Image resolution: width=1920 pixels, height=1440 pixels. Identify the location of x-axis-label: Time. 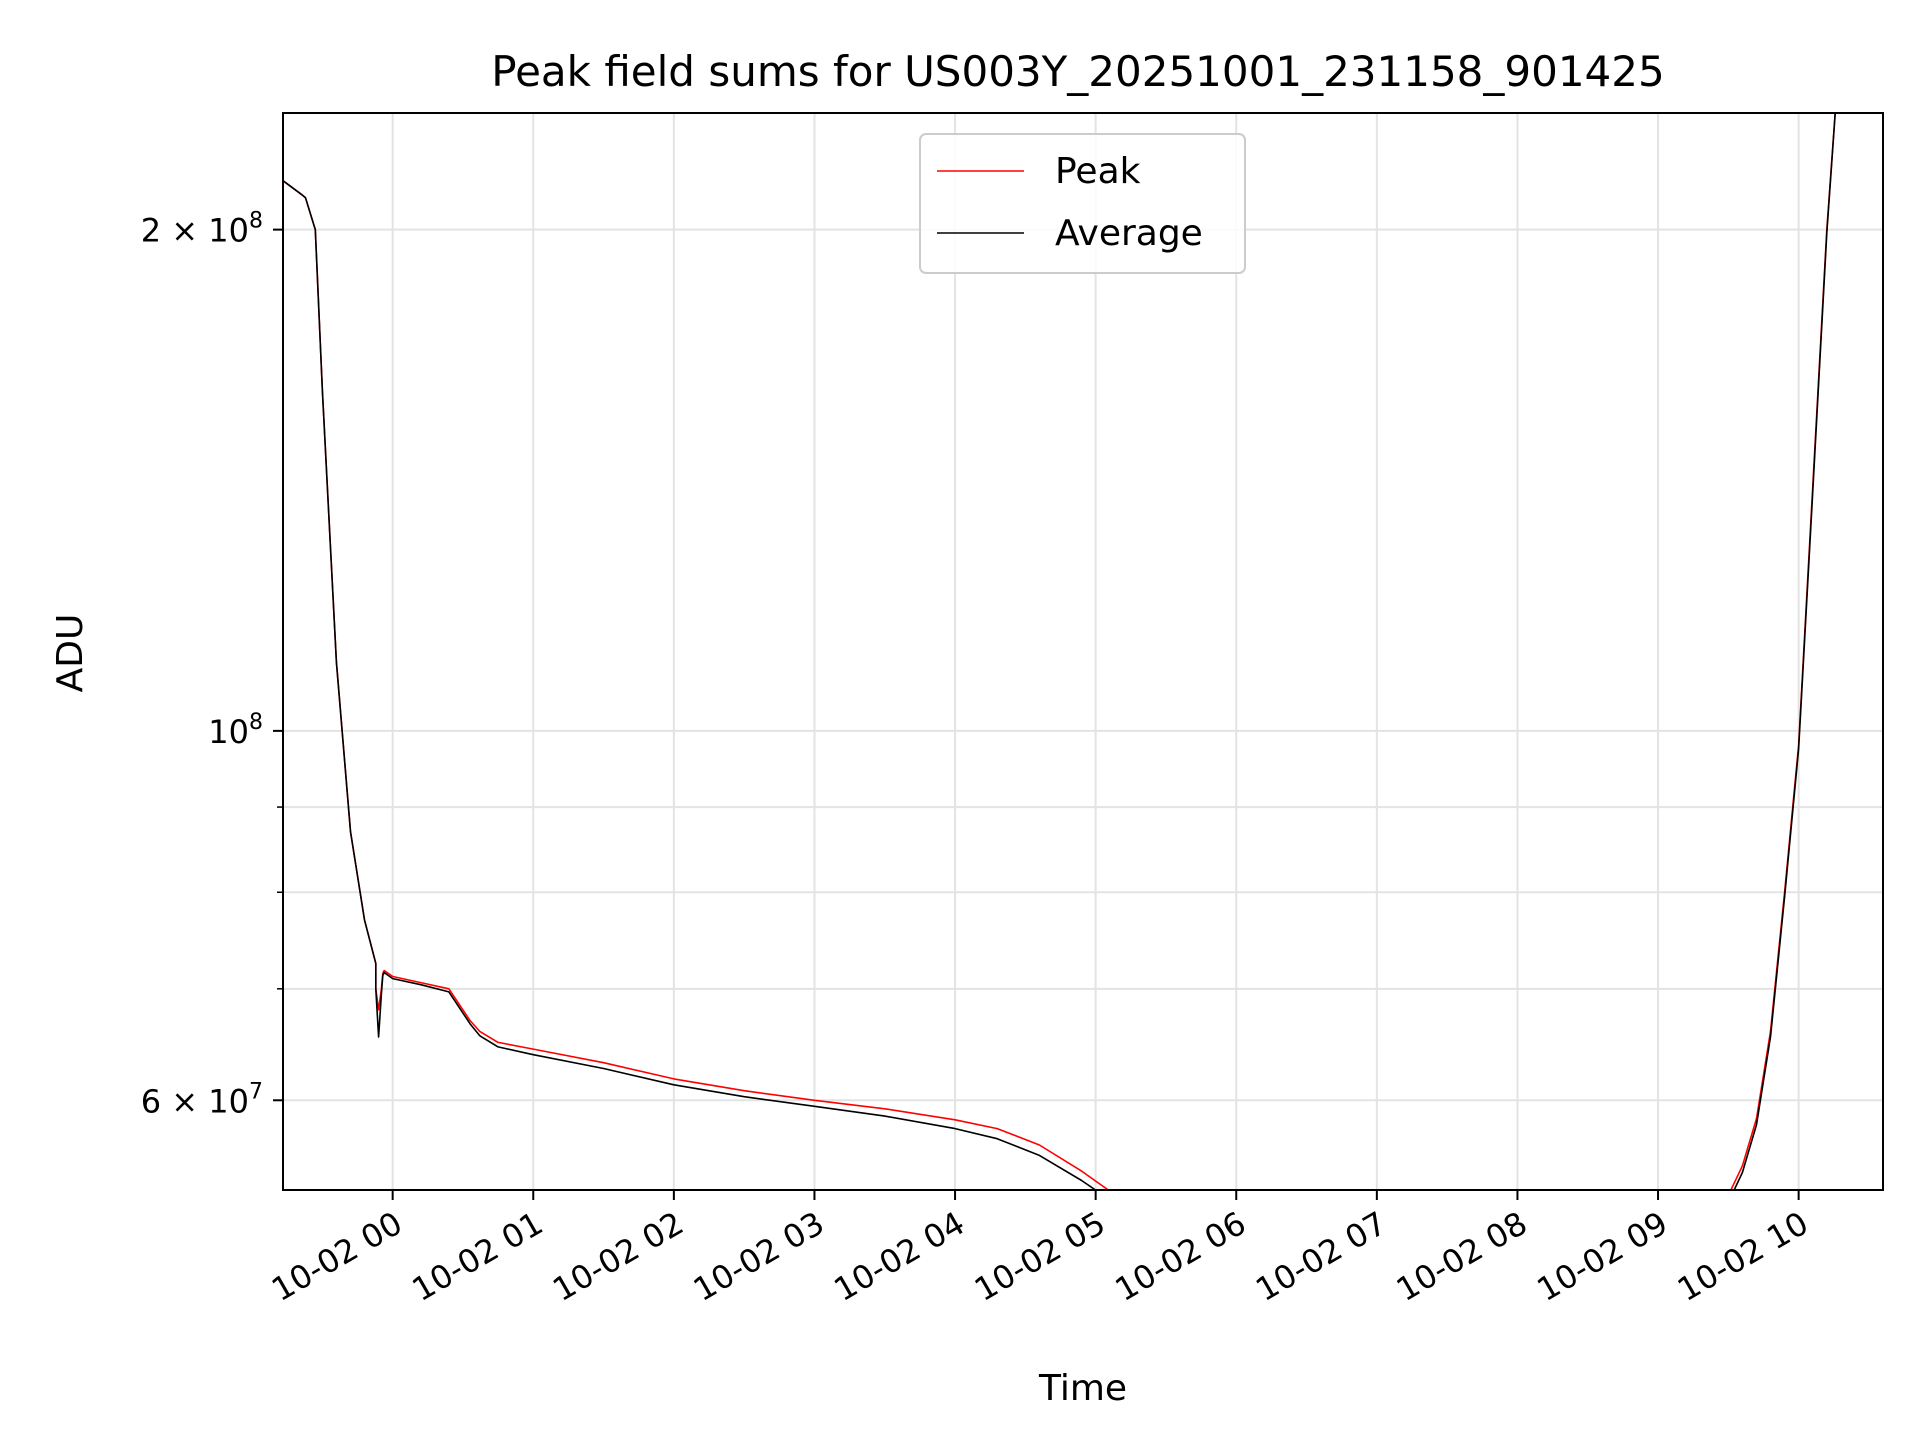
(1082, 1388).